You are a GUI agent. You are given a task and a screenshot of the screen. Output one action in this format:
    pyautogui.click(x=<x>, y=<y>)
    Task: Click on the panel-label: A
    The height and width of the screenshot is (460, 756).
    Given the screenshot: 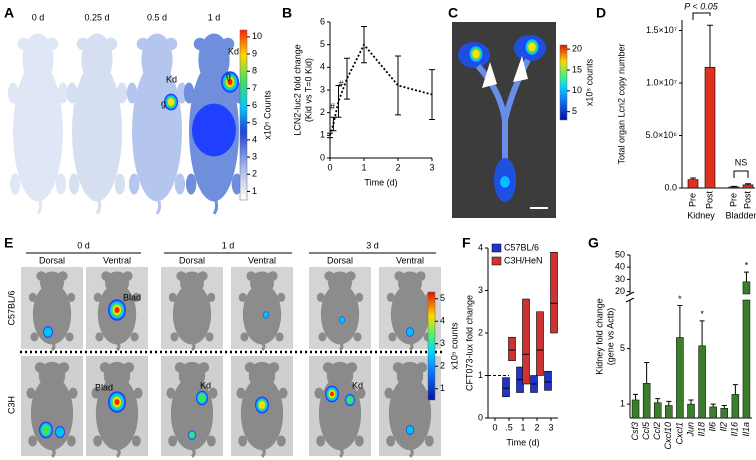 What is the action you would take?
    pyautogui.click(x=9, y=13)
    